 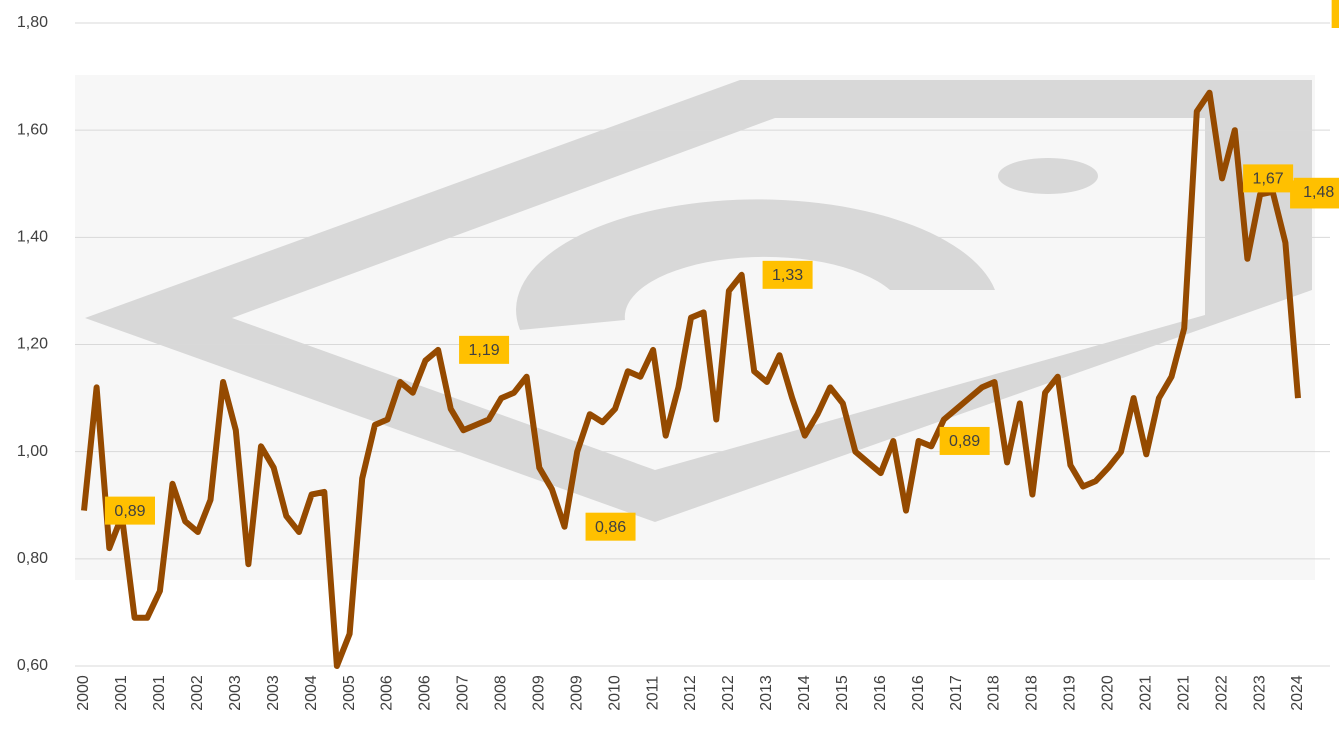 I want to click on x-tick-label: 2024, so click(x=1297, y=693).